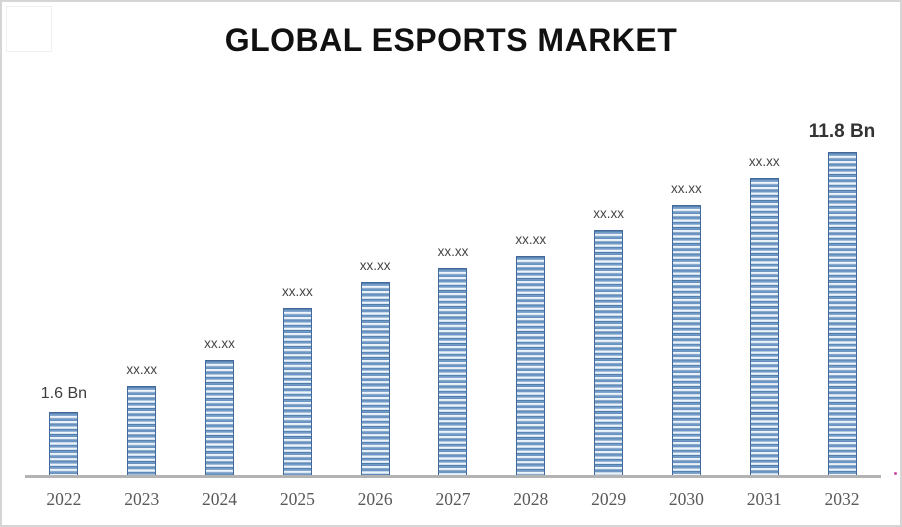 The height and width of the screenshot is (527, 902). I want to click on x-axis-label: 2030, so click(686, 499).